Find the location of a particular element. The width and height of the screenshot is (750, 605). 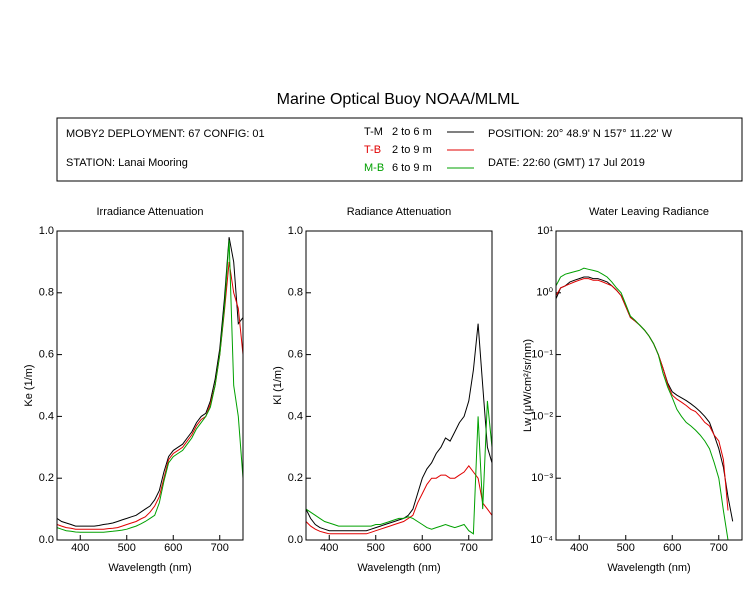

y-tick-label: 10⁻¹ is located at coordinates (542, 355).